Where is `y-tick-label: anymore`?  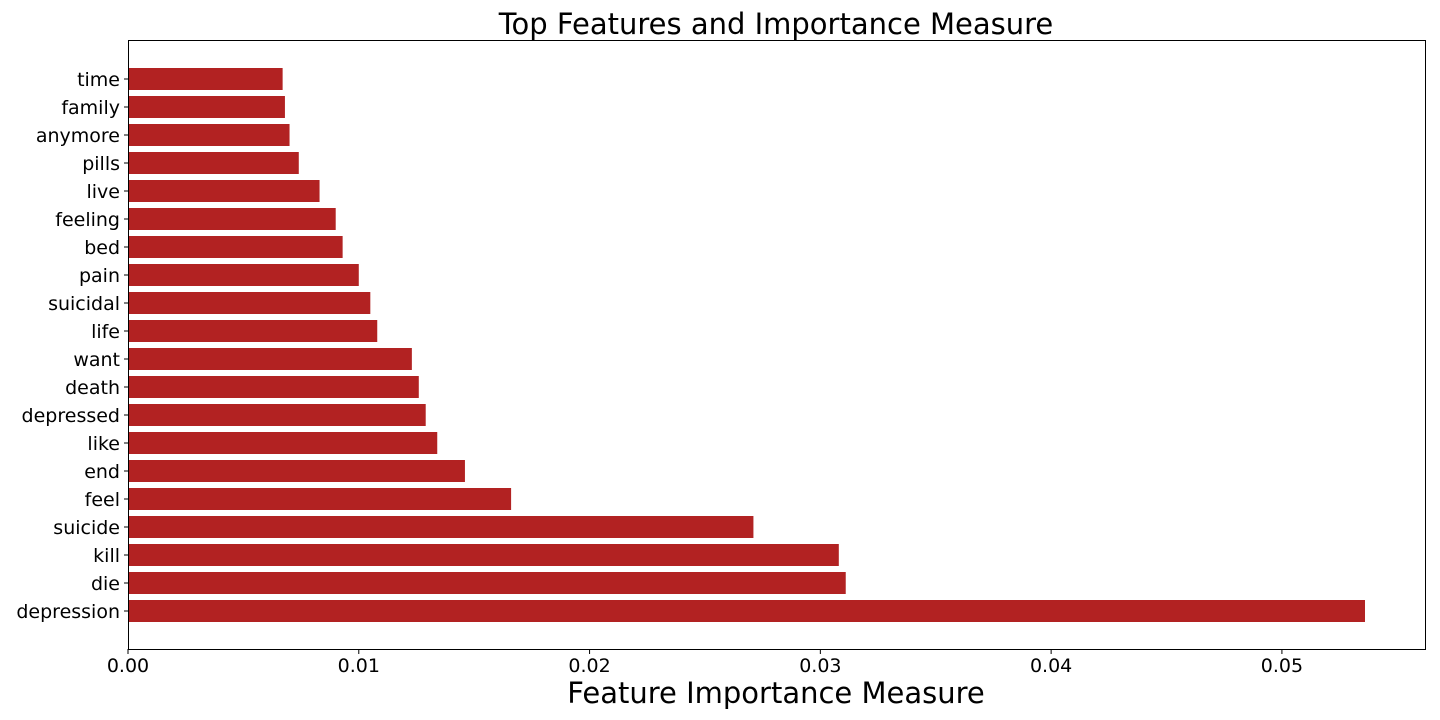
y-tick-label: anymore is located at coordinates (78, 136).